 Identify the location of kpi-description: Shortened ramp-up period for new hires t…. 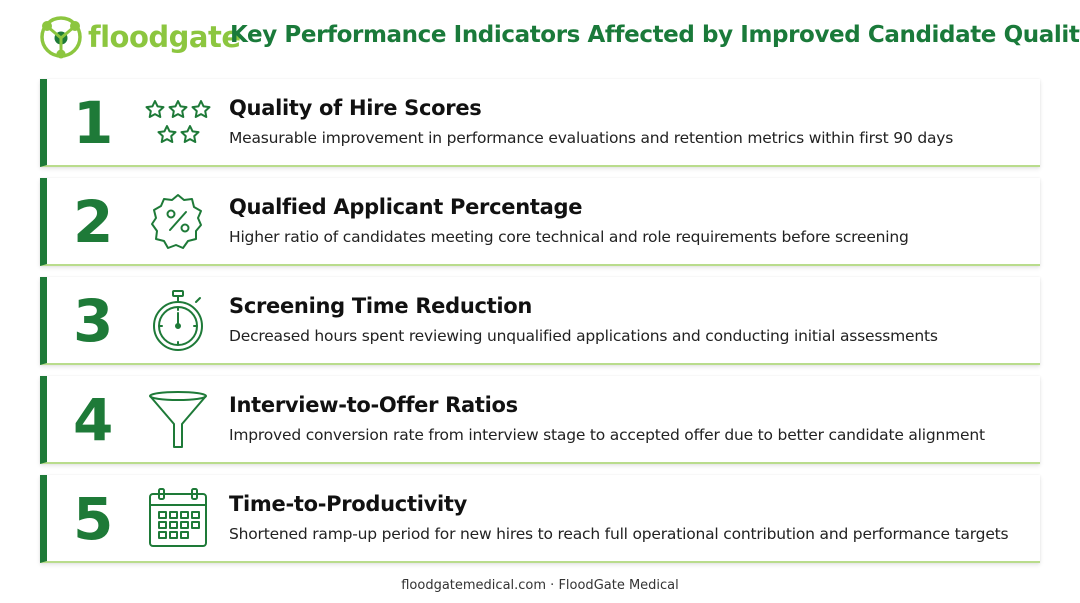
(619, 534).